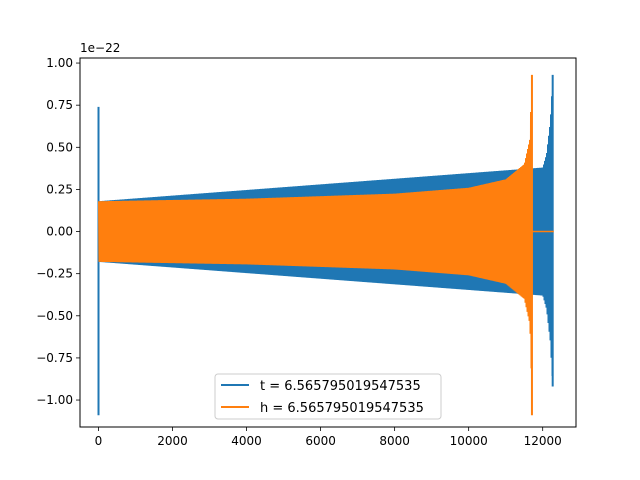  Describe the element at coordinates (246, 441) in the screenshot. I see `x-tick-label-4000: 4000` at that location.